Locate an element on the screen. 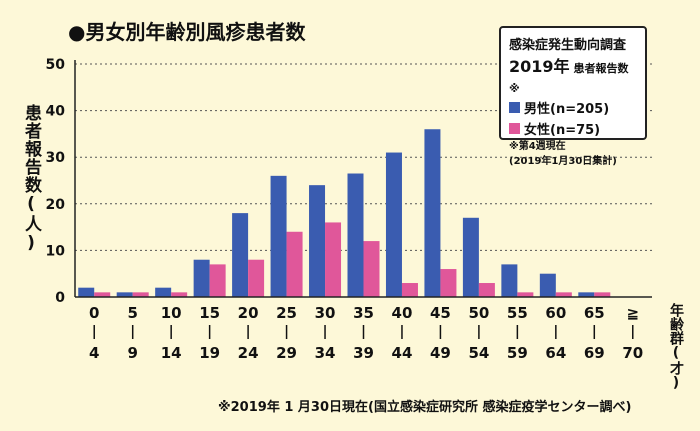 This screenshot has height=431, width=700. legend-swatch-male is located at coordinates (514, 107).